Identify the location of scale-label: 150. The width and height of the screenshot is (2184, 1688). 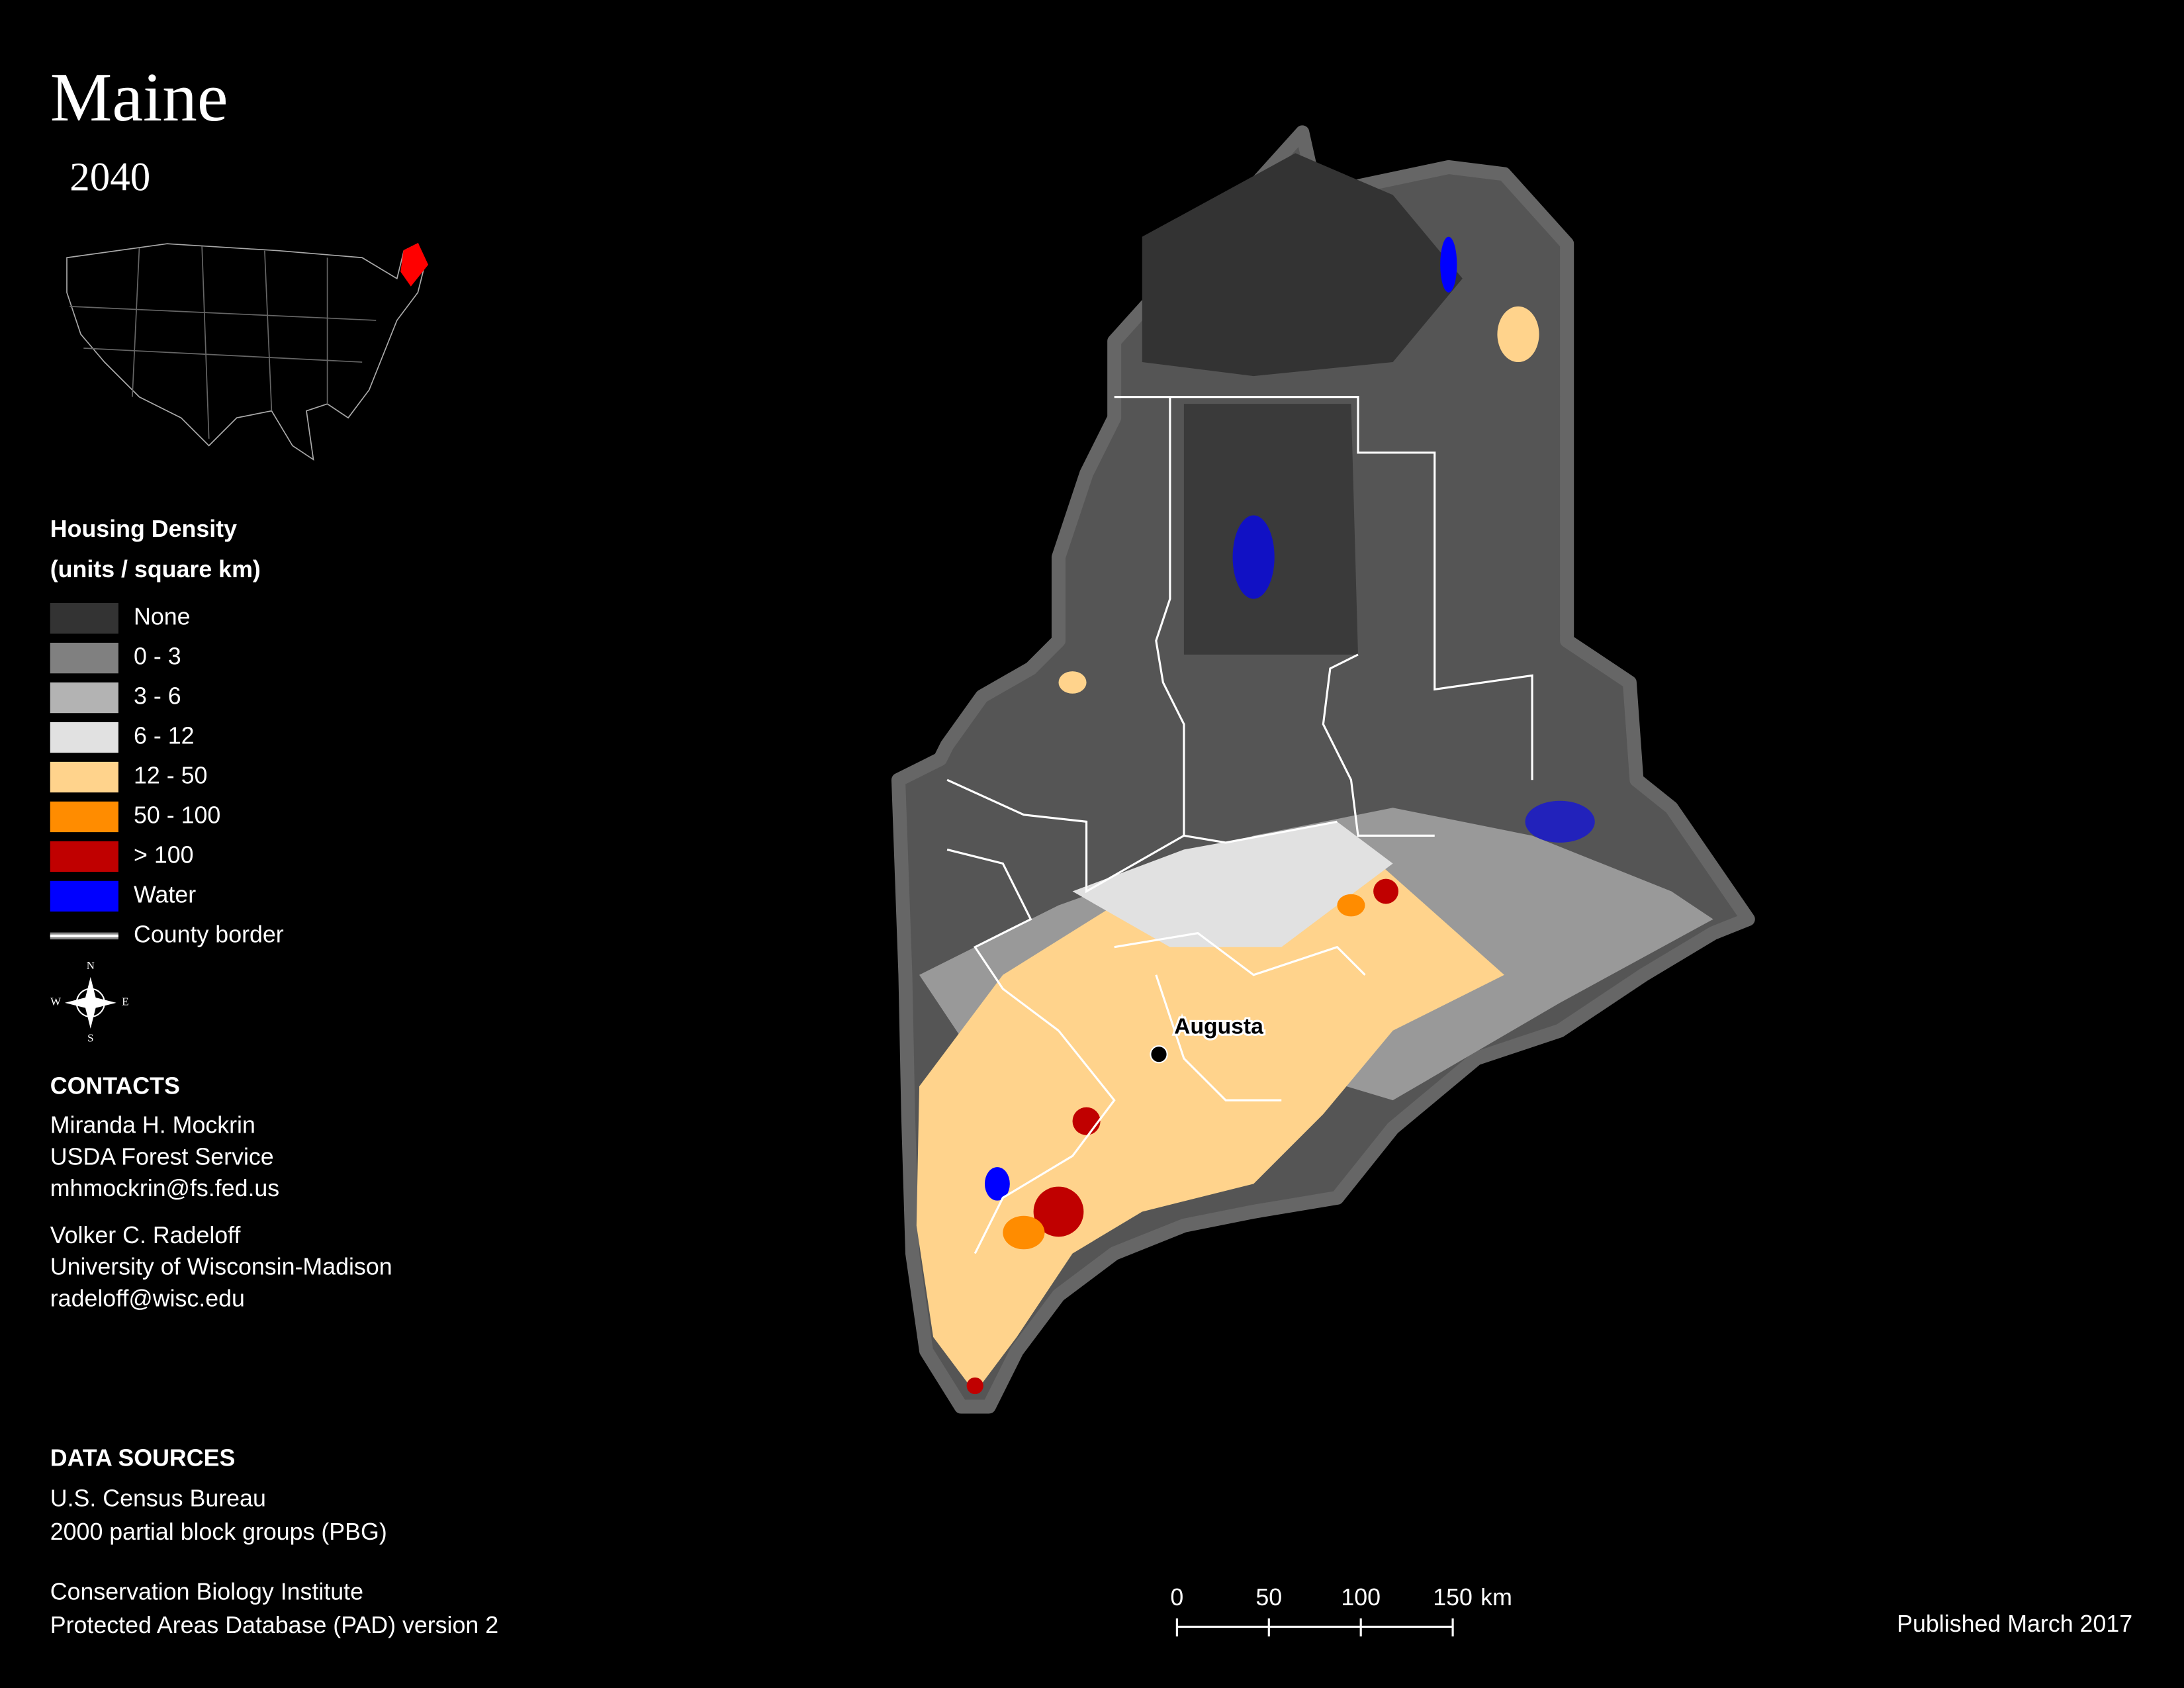
(1453, 1597).